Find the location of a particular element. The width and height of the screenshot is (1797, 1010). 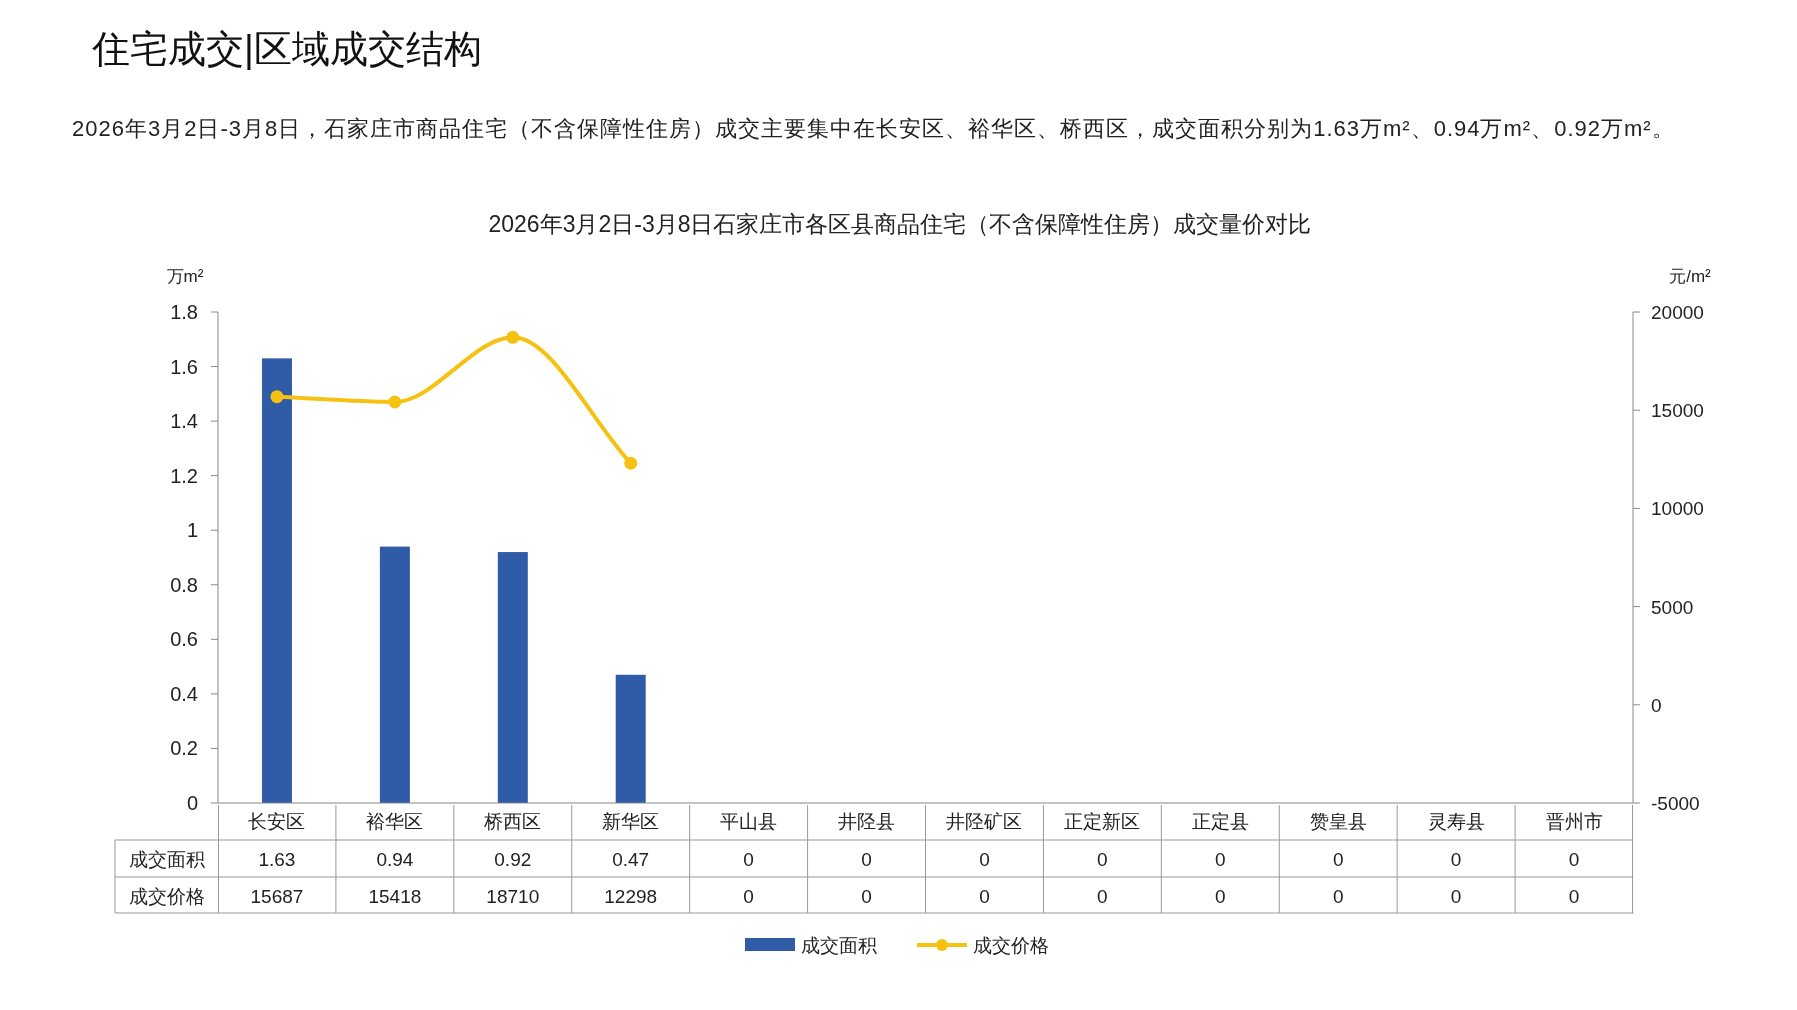

y-tick-label: 1 is located at coordinates (192, 530).